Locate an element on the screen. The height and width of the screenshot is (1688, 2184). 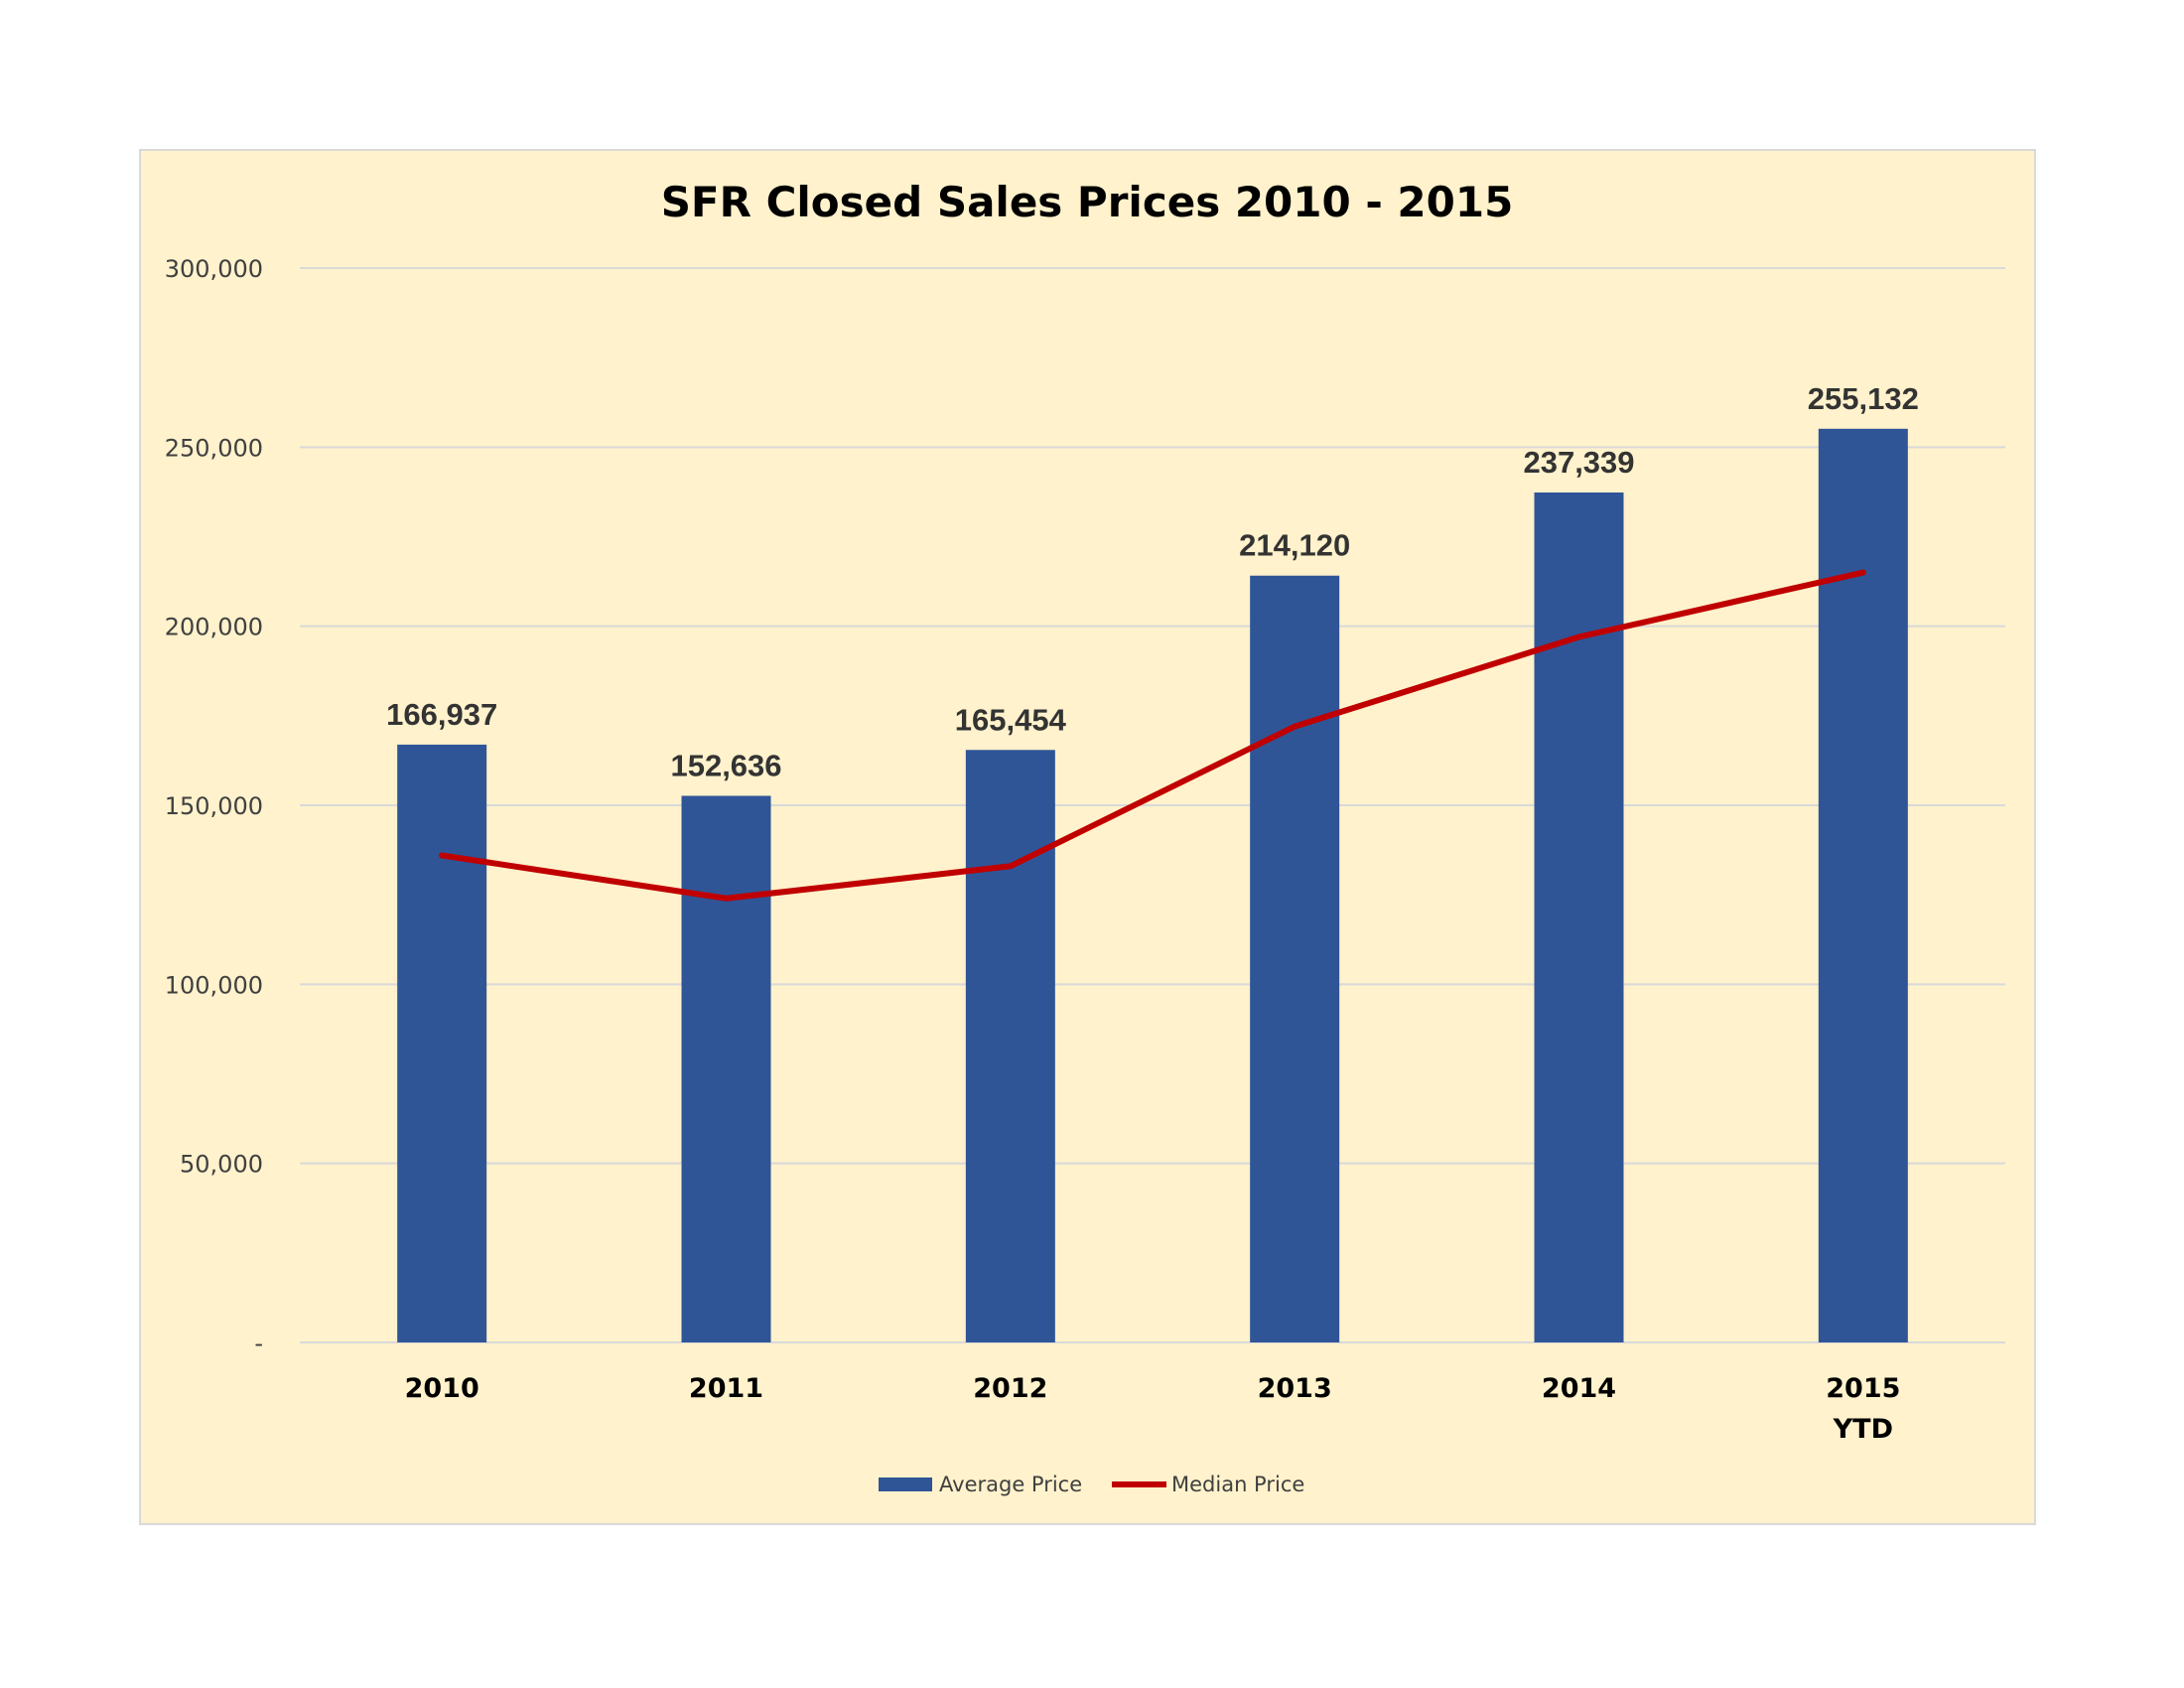
x-tick-label: 2012 is located at coordinates (1010, 1388).